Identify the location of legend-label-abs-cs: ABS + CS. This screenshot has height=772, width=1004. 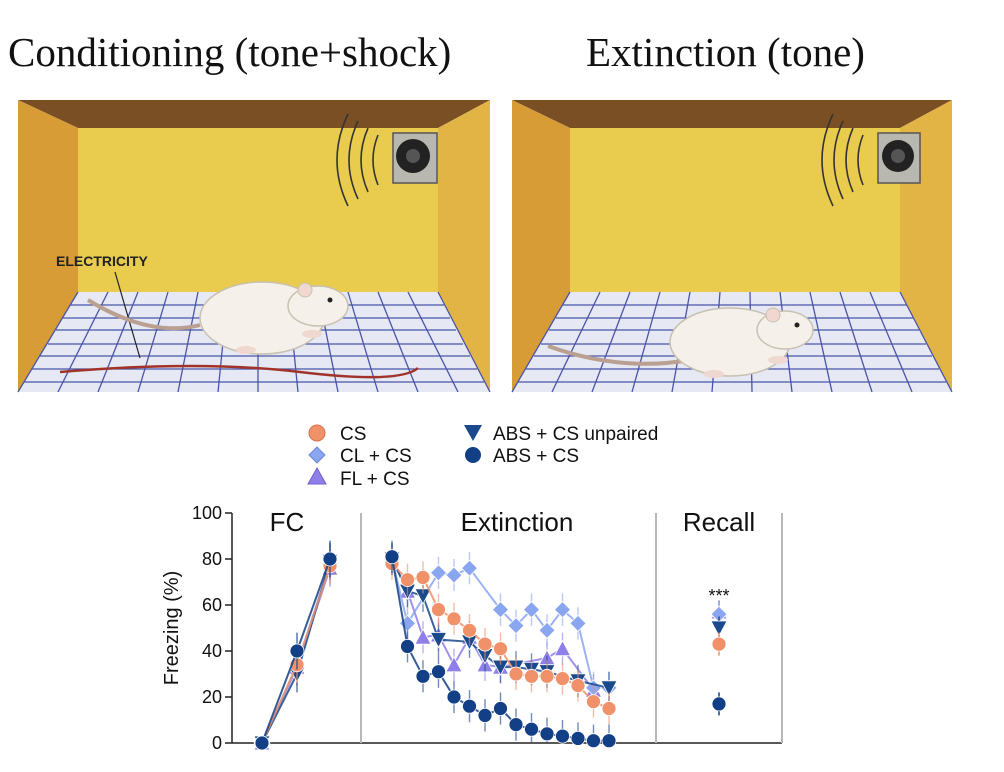
(536, 456).